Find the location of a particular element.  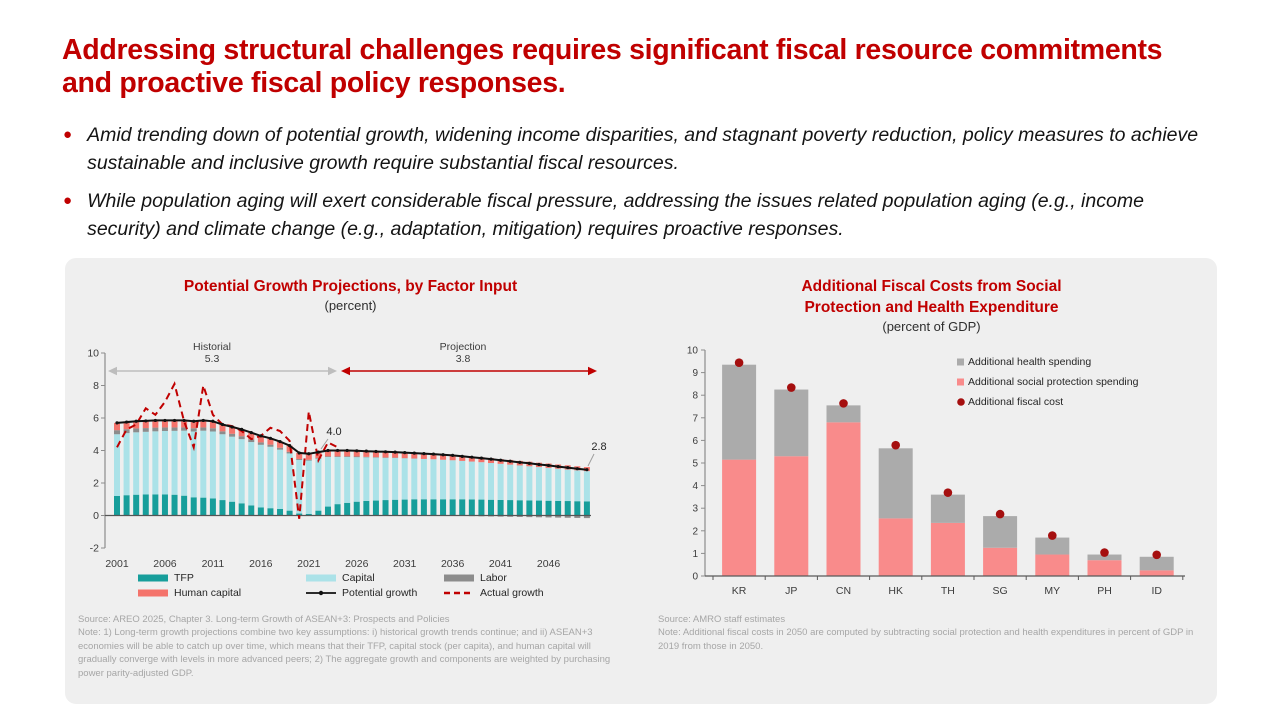

svg-text: MY is located at coordinates (1052, 591).